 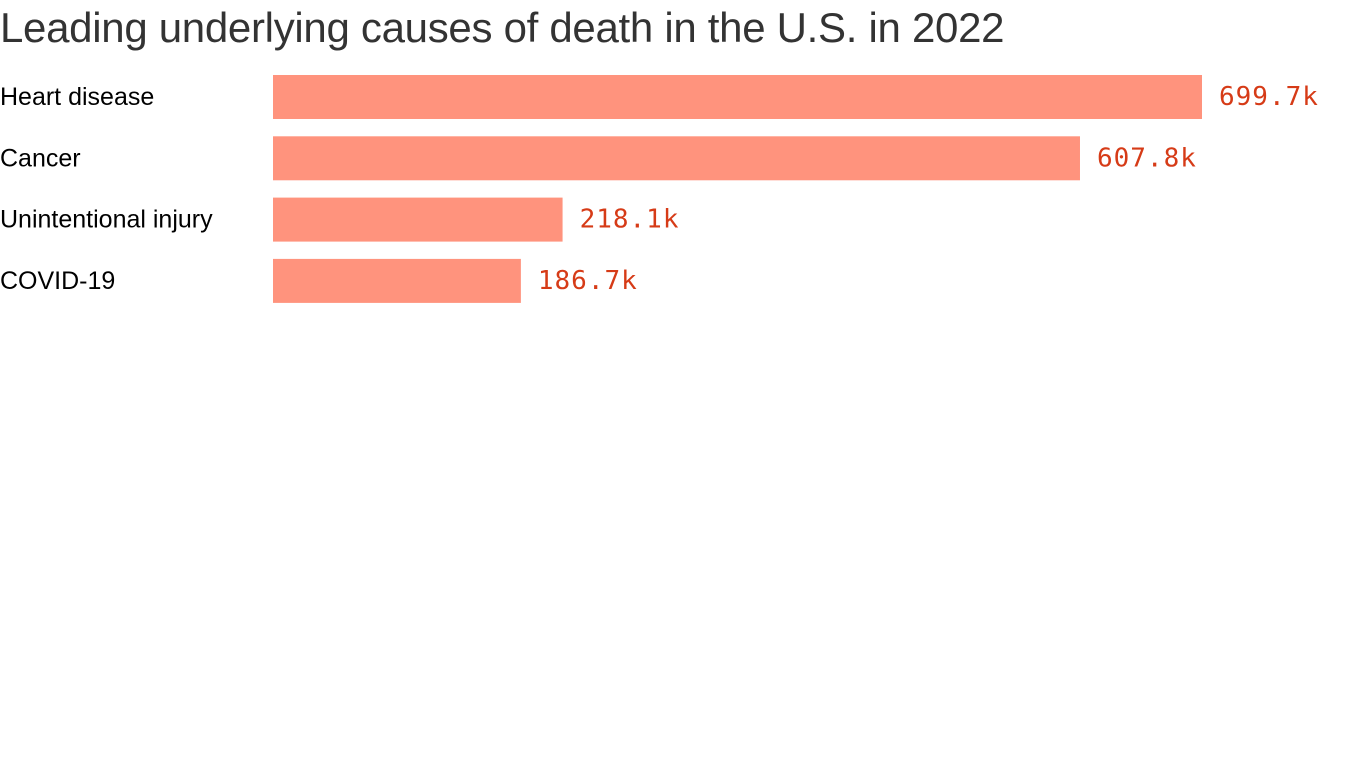 I want to click on category-label: Heart disease, so click(x=77, y=97).